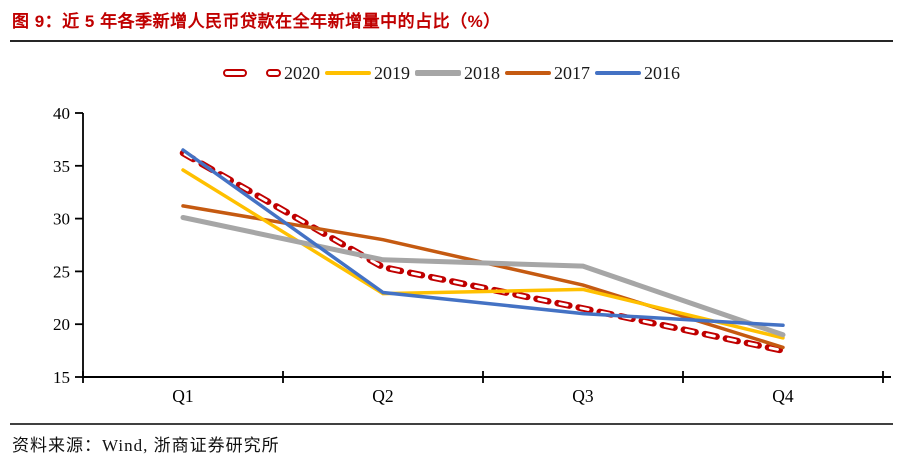  I want to click on y-tick-label: 30, so click(61, 219).